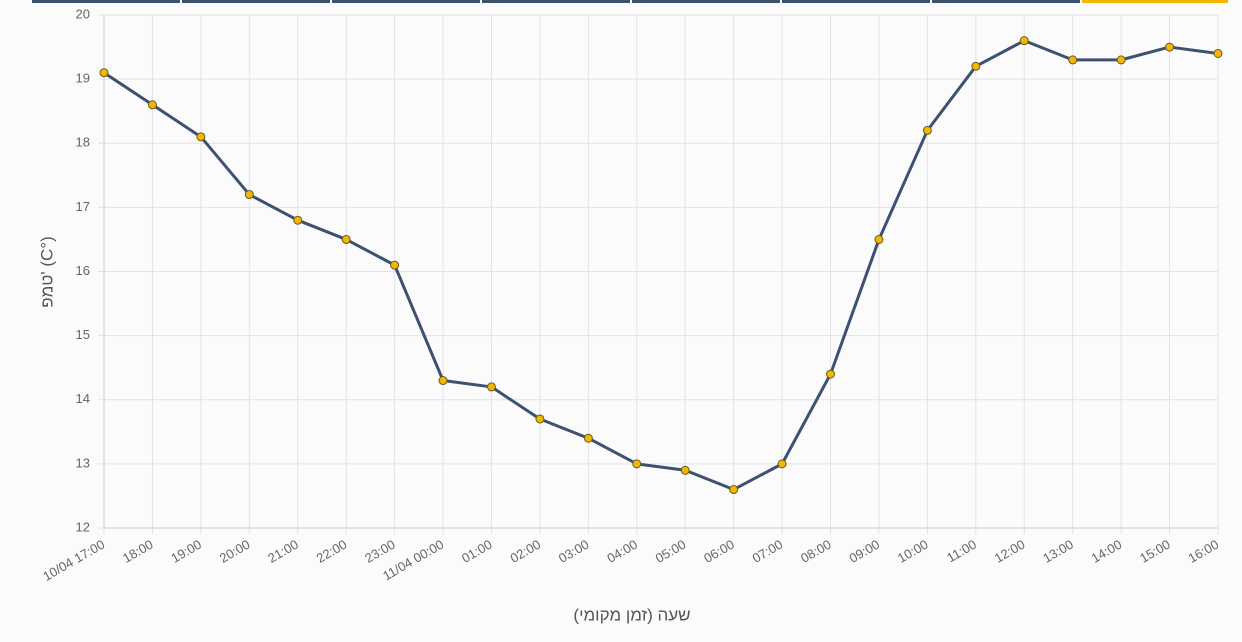  Describe the element at coordinates (83, 13) in the screenshot. I see `y-tick-label: 20` at that location.